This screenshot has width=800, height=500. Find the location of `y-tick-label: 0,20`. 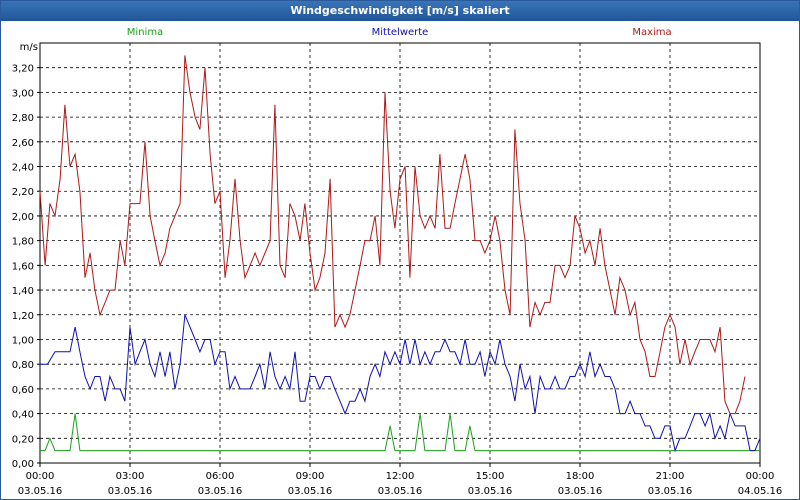

y-tick-label: 0,20 is located at coordinates (23, 439).